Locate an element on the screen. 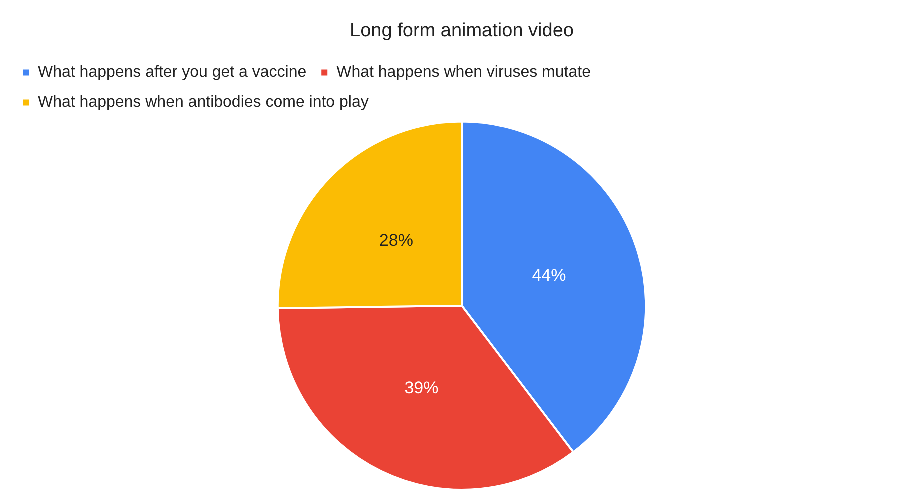 Image resolution: width=924 pixels, height=503 pixels. data-label: 28% is located at coordinates (396, 240).